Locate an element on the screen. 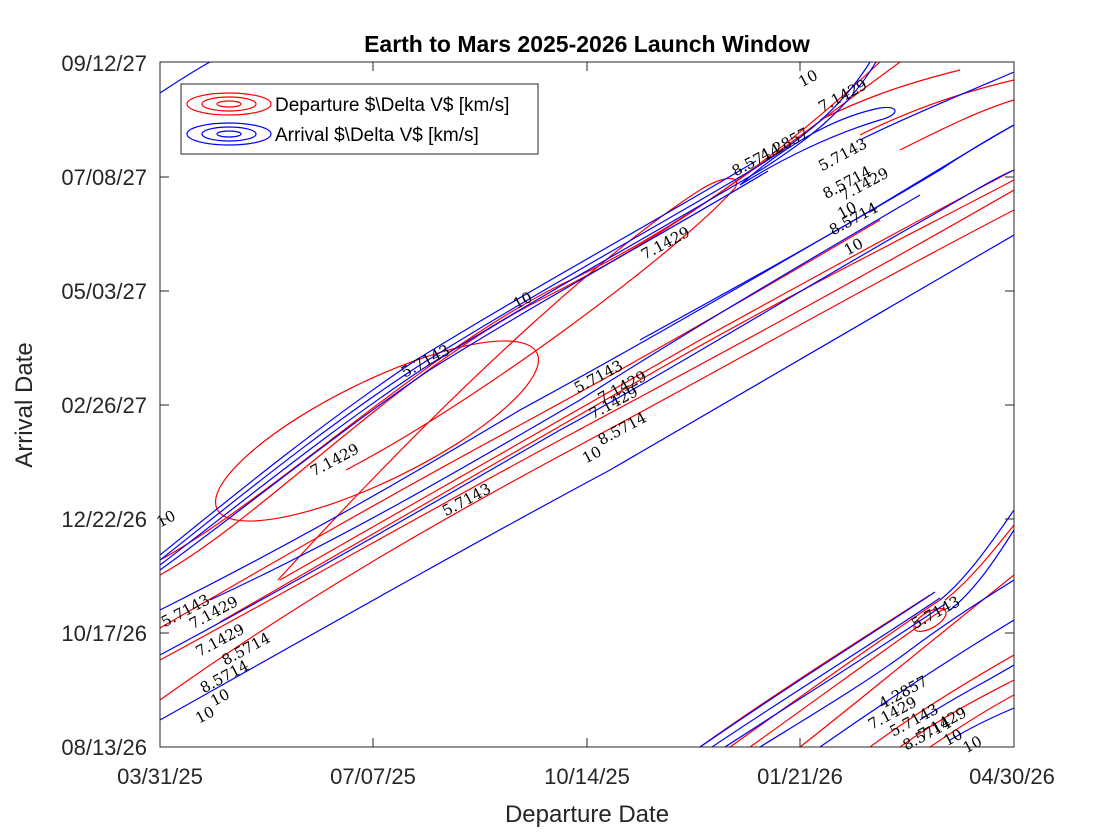 The width and height of the screenshot is (1120, 840). y-tick-label: 05/03/27 is located at coordinates (104, 291).